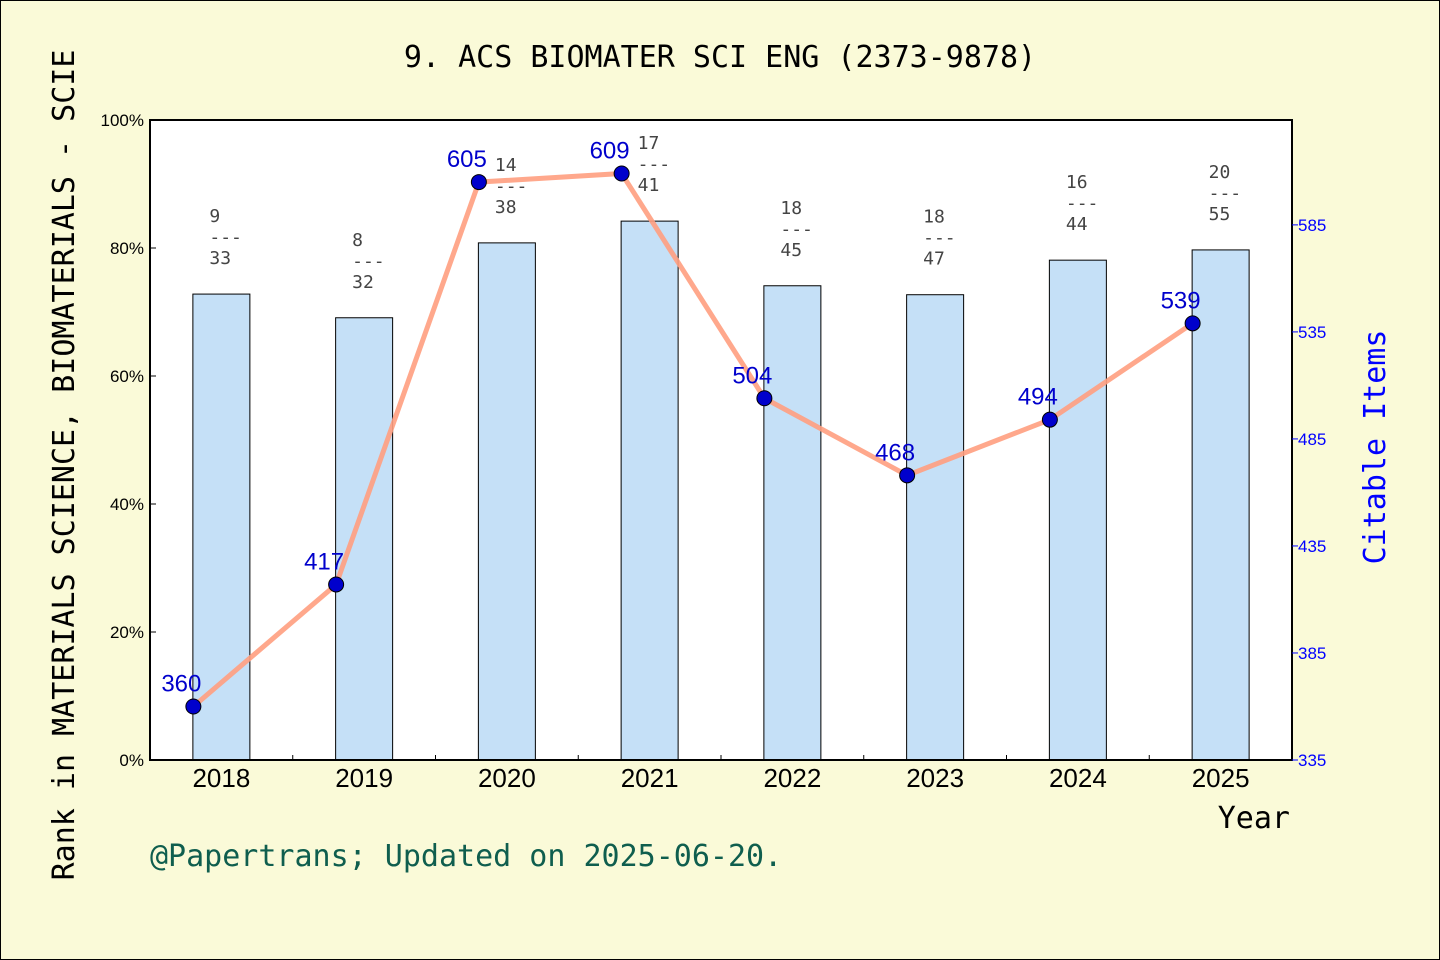  Describe the element at coordinates (1192, 323) in the screenshot. I see `citable-point-2025` at that location.